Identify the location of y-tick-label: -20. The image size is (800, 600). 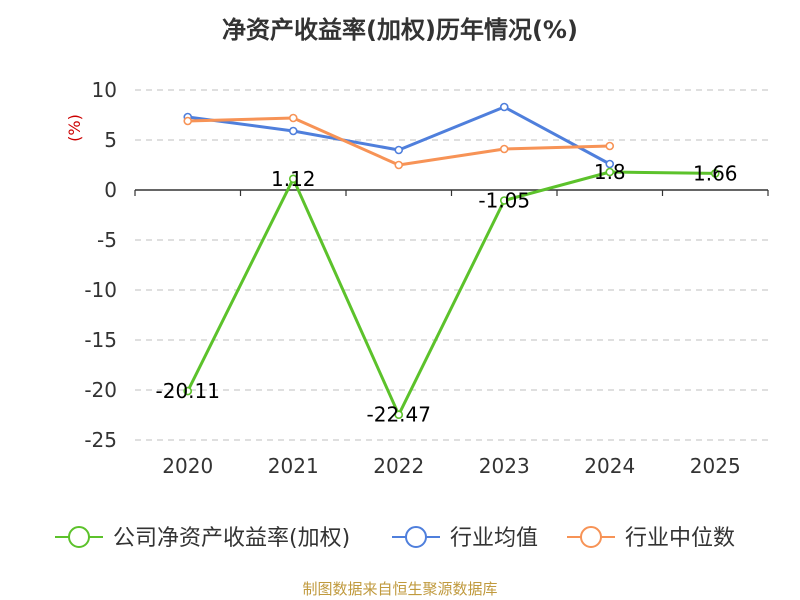
(100, 390).